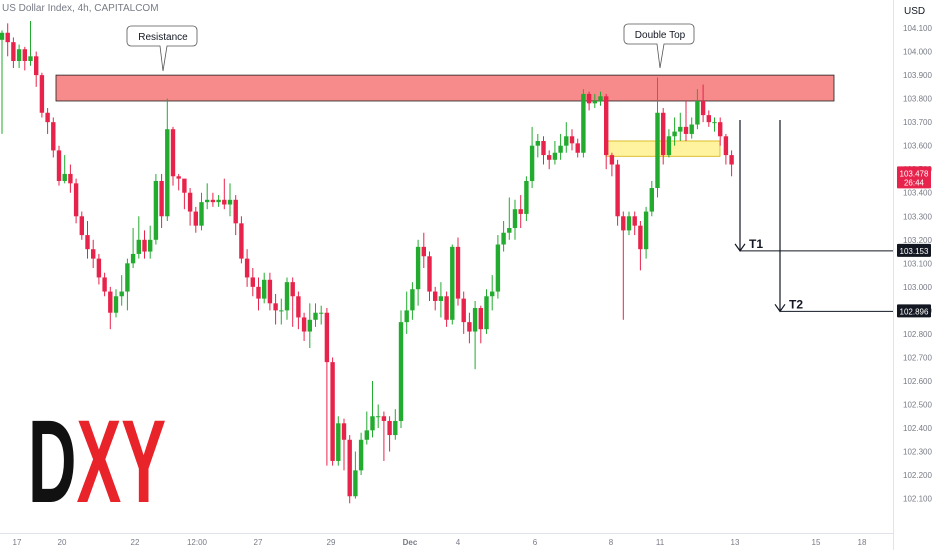 This screenshot has width=932, height=555. What do you see at coordinates (816, 542) in the screenshot?
I see `time-tick-label: 15` at bounding box center [816, 542].